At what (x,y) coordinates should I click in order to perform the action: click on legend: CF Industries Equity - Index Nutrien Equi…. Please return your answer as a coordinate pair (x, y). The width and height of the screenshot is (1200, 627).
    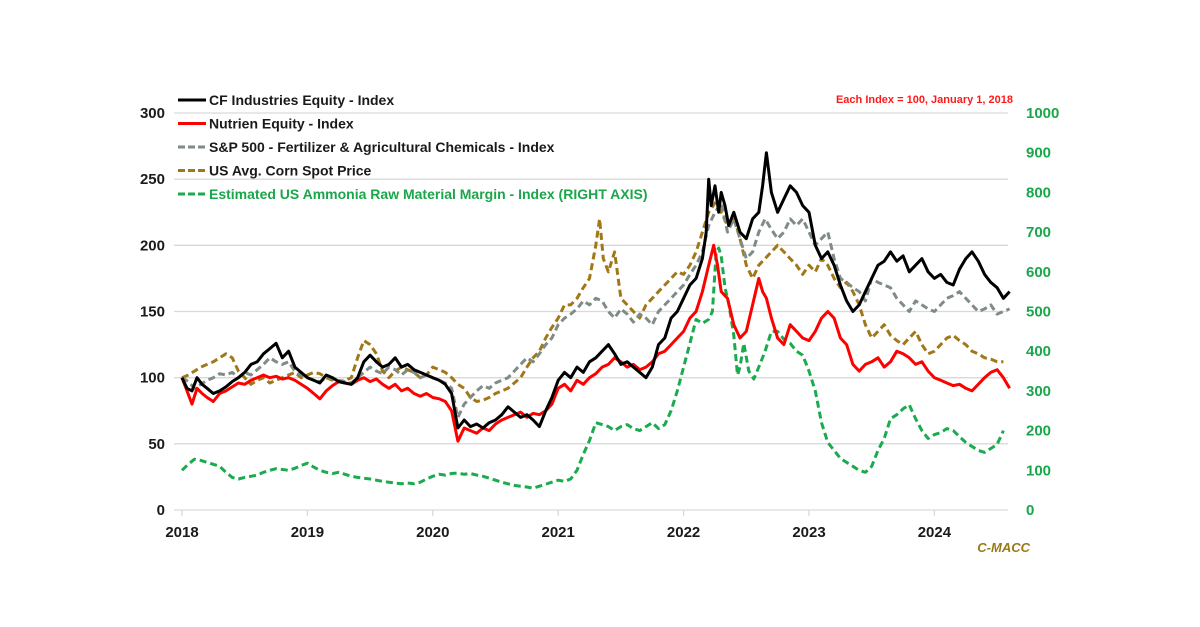
    Looking at the image, I should click on (412, 147).